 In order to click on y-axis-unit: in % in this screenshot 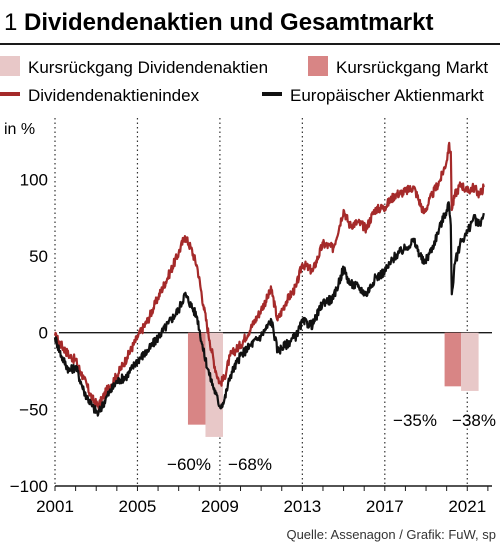, I will do `click(19, 129)`.